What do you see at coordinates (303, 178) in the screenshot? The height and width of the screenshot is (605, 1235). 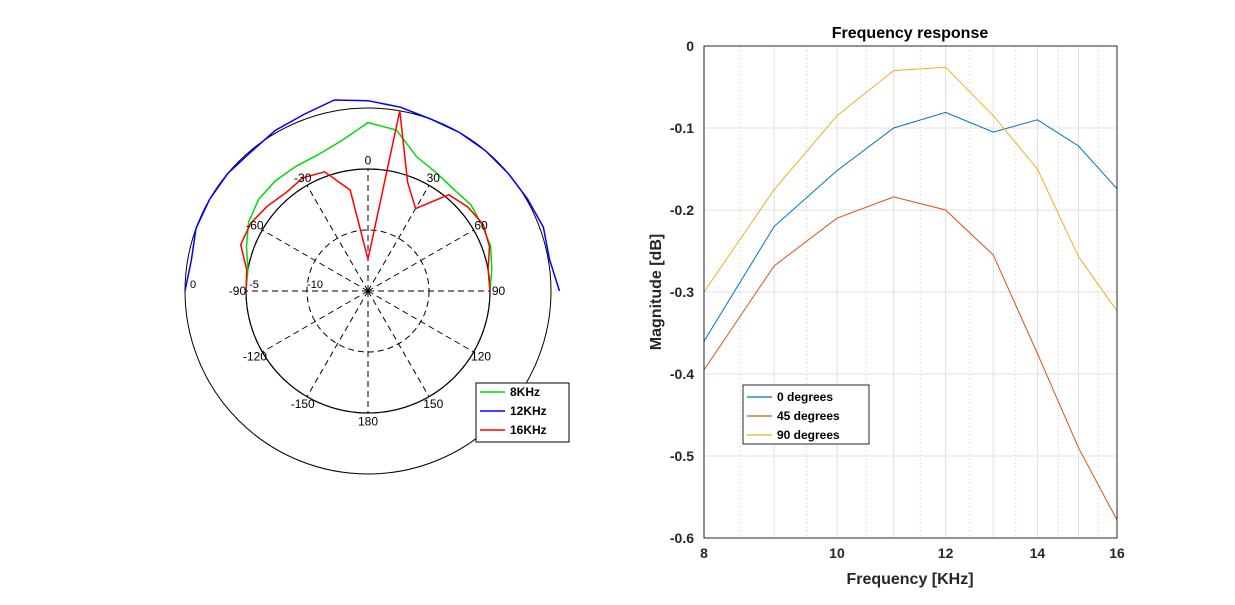 I see `polar-angle-label-30: -30` at bounding box center [303, 178].